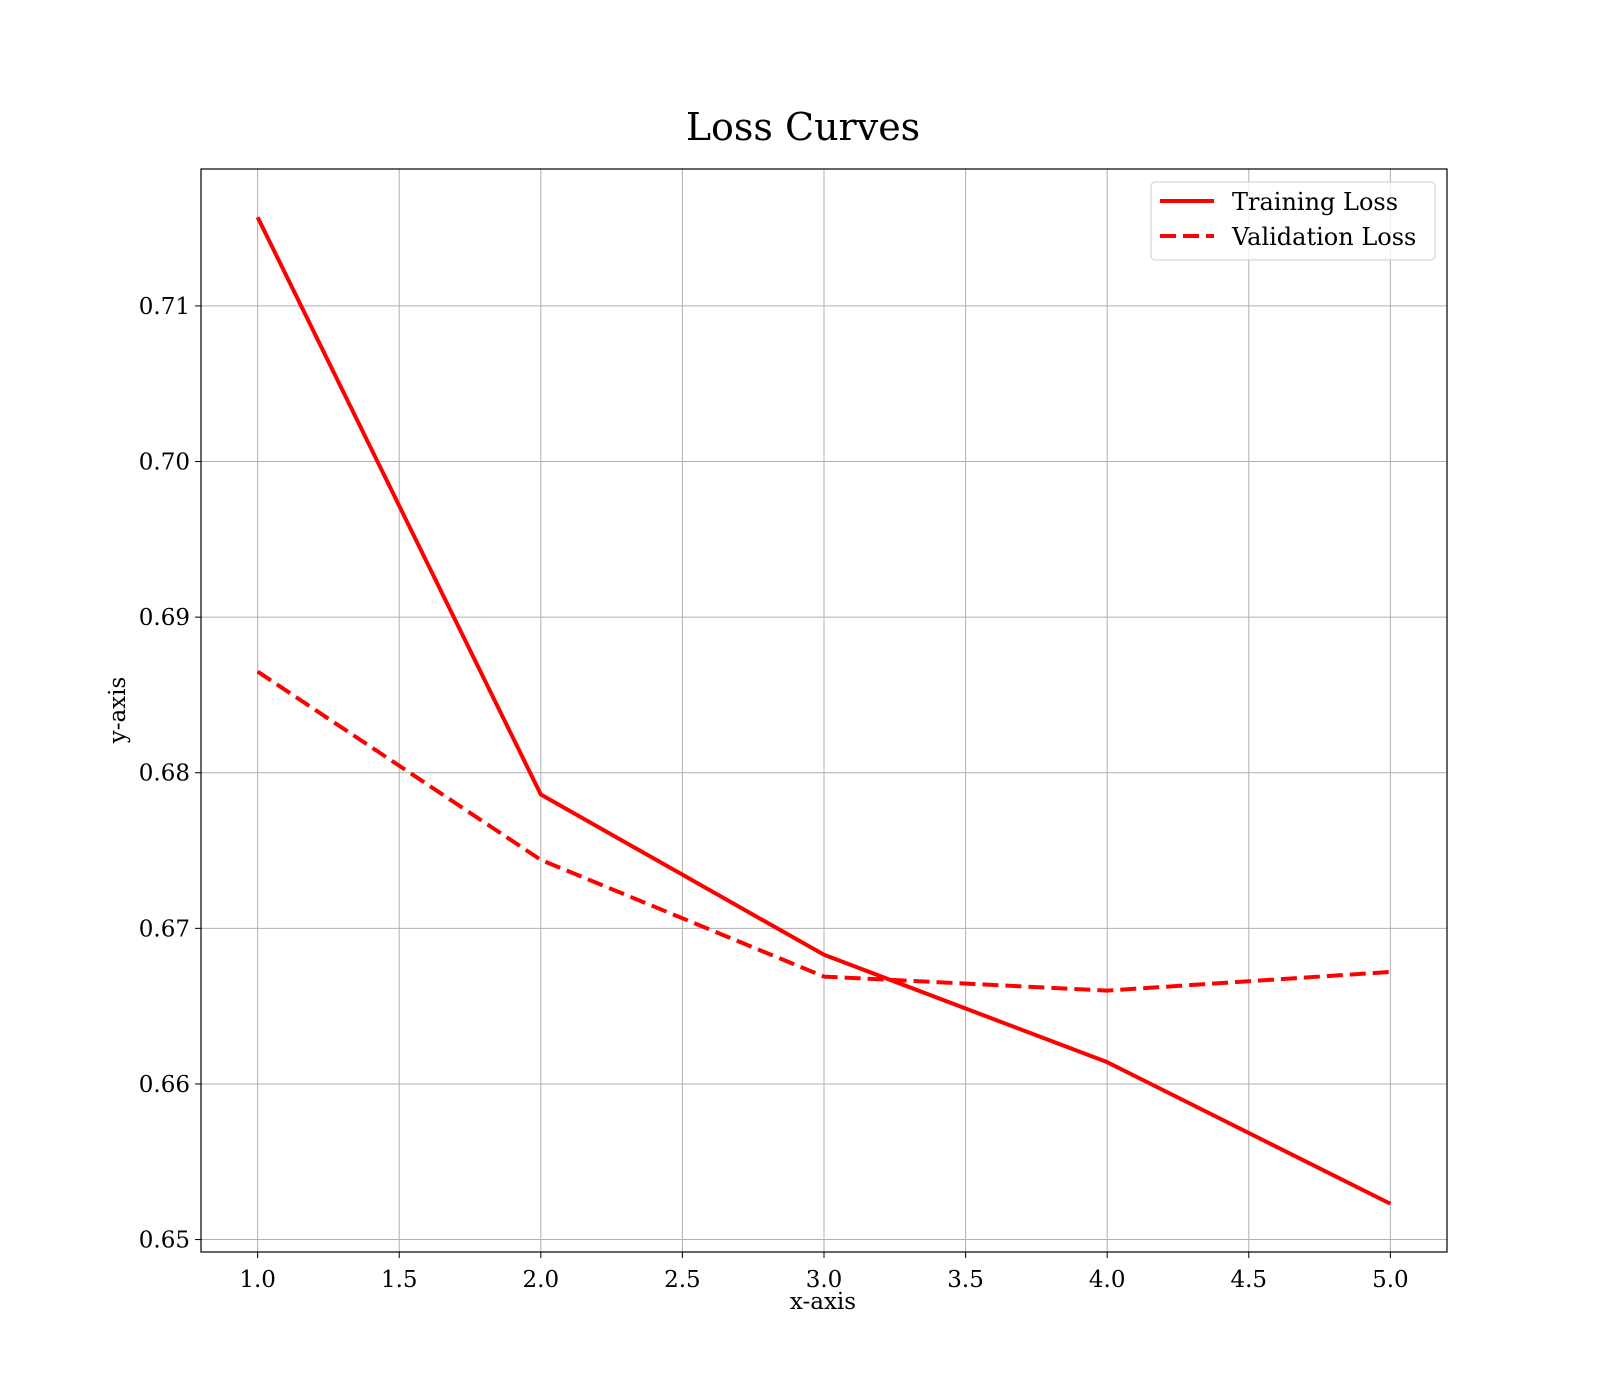  What do you see at coordinates (541, 1280) in the screenshot?
I see `x-tick-label: 2.0` at bounding box center [541, 1280].